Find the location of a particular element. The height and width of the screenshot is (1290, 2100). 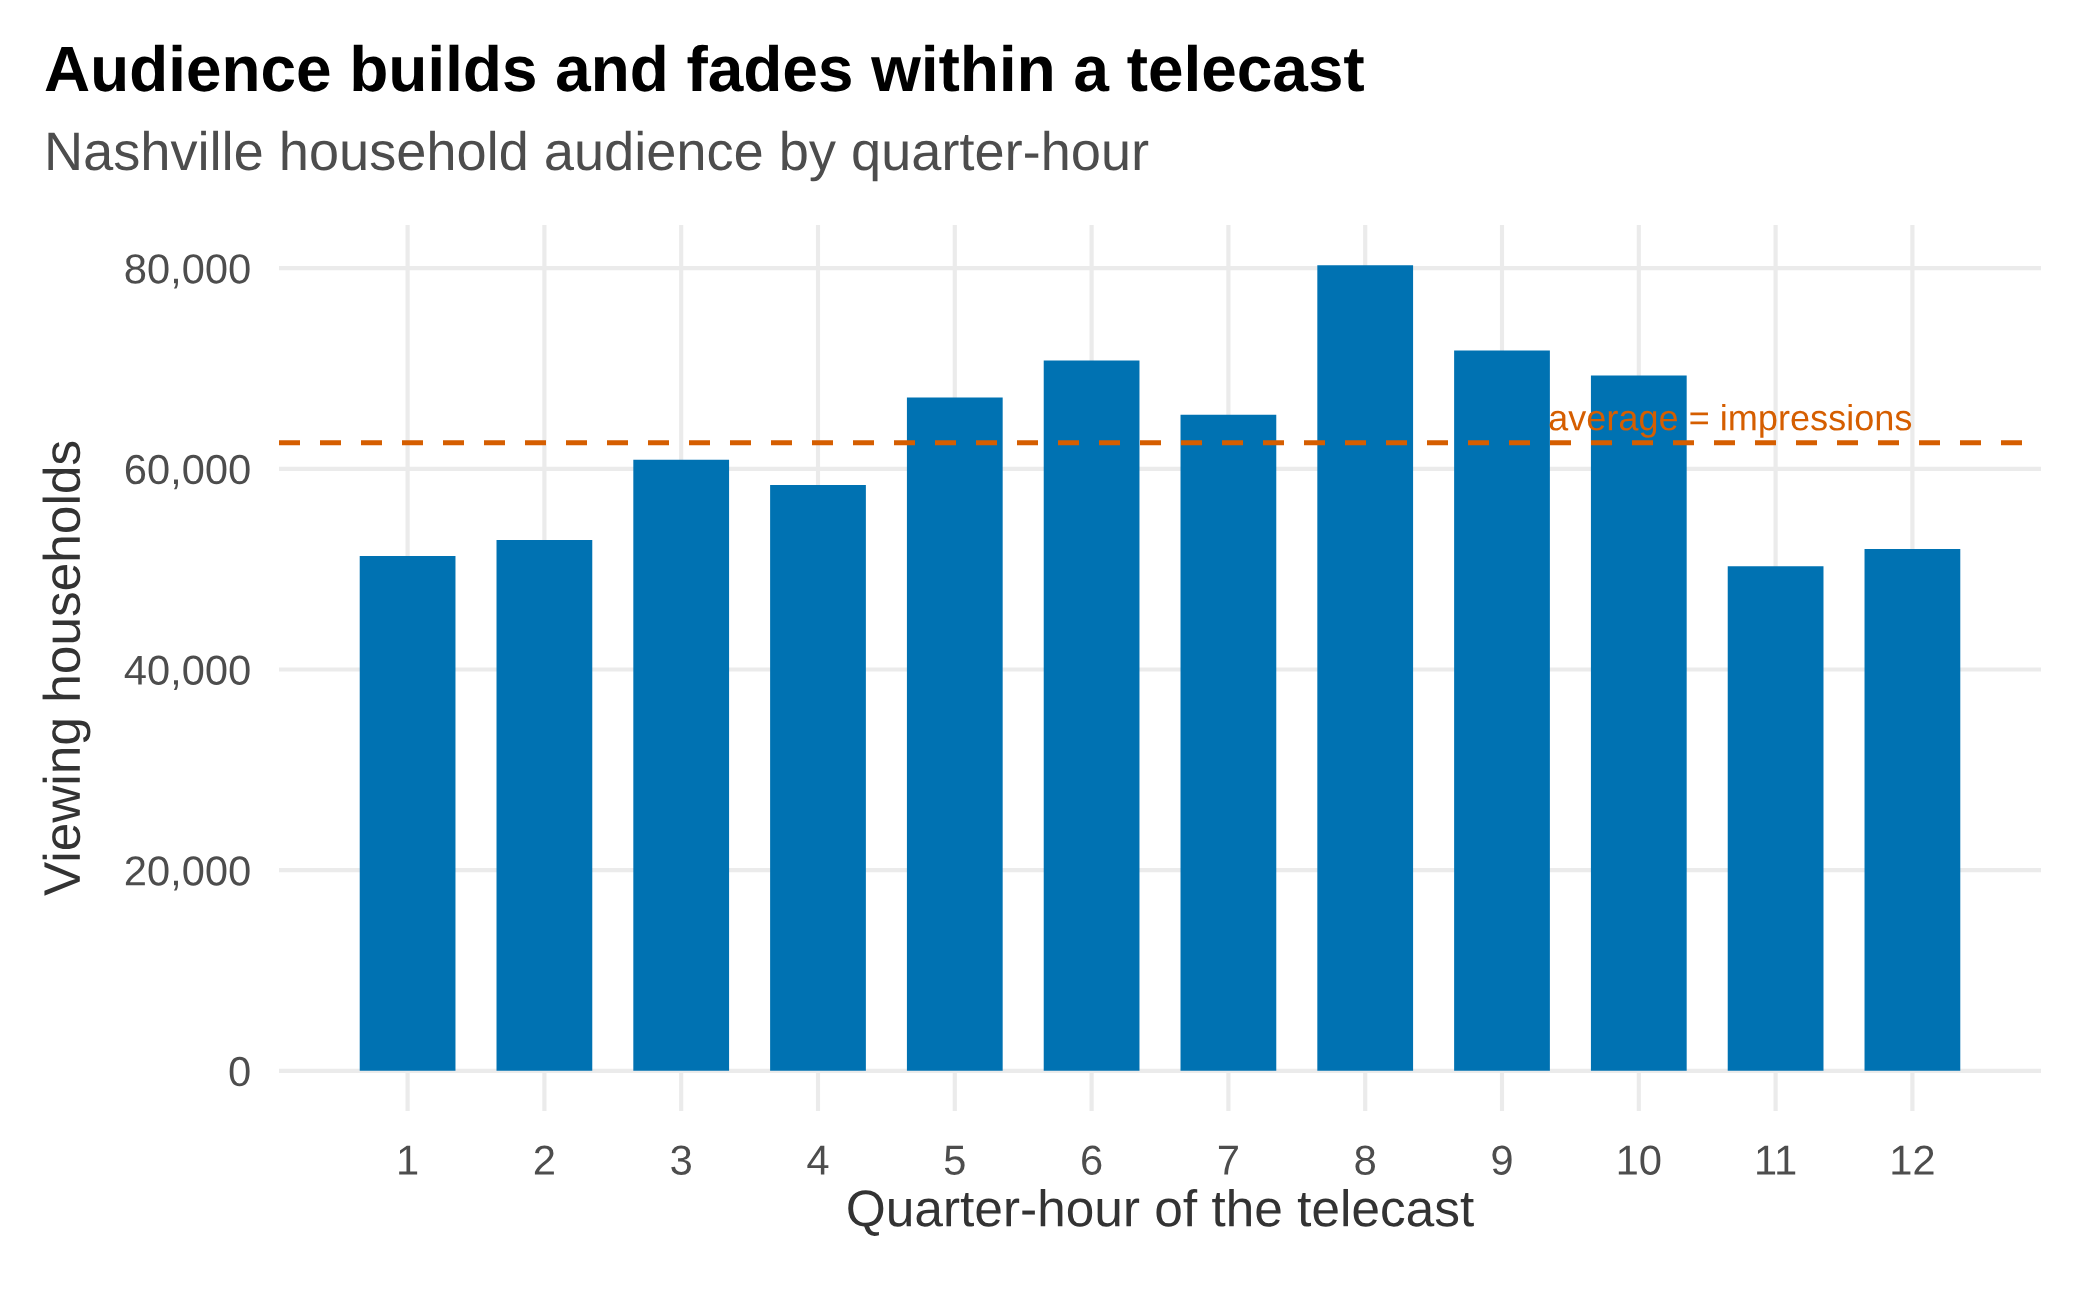

x-tick-label: 4 is located at coordinates (818, 1160).